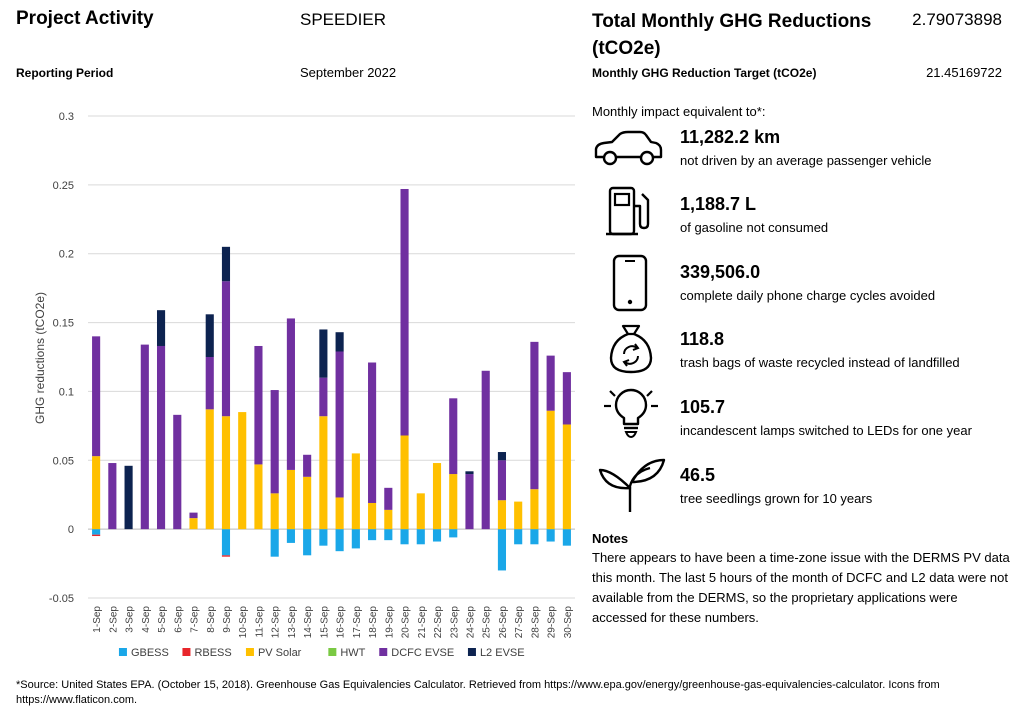 The height and width of the screenshot is (711, 1024). Describe the element at coordinates (720, 272) in the screenshot. I see `impact-value-phone: 339,506.0` at that location.